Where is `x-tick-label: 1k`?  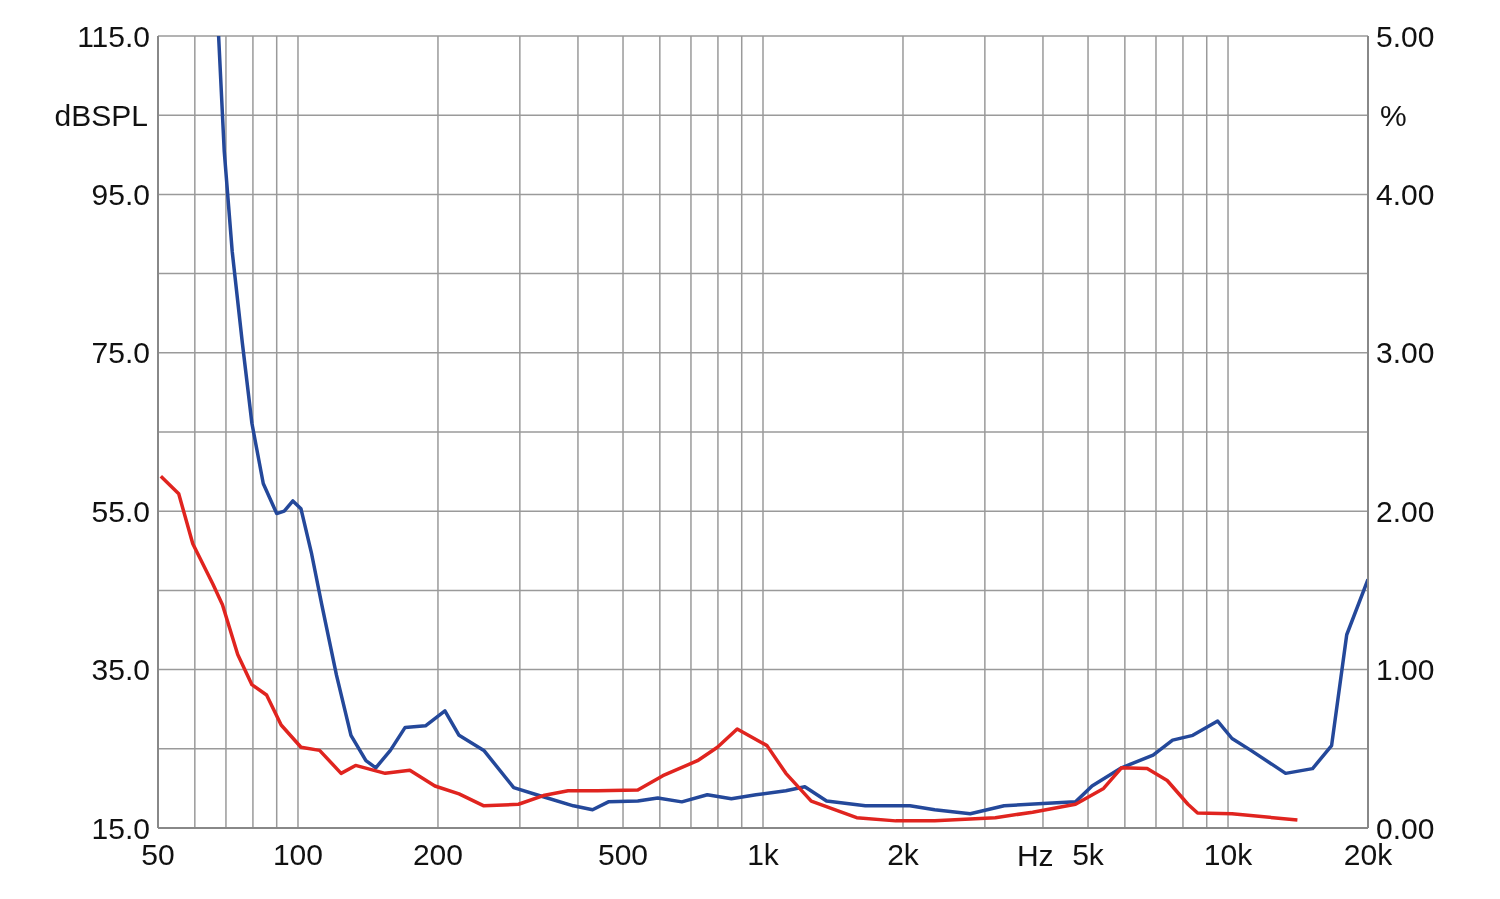
x-tick-label: 1k is located at coordinates (763, 855).